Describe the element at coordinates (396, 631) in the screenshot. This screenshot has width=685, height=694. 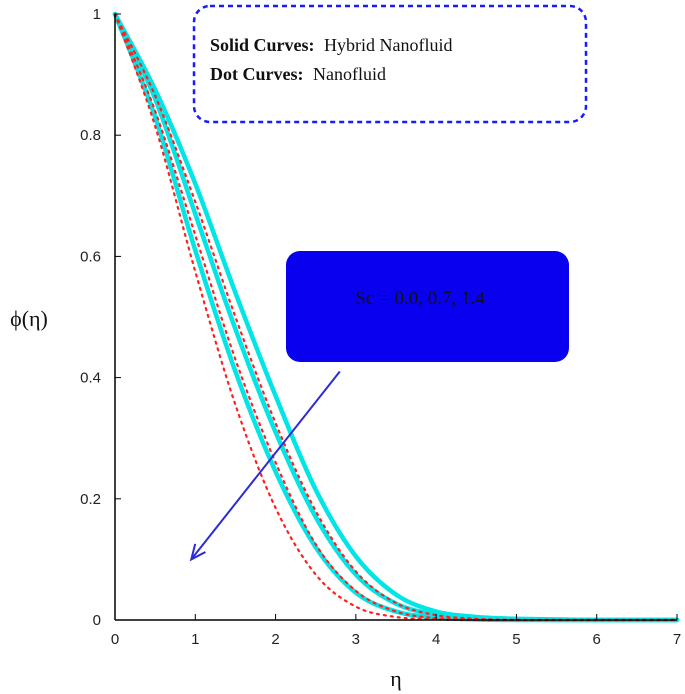
I see `x-ticks: 0 1 2 3 4 5 6 7` at that location.